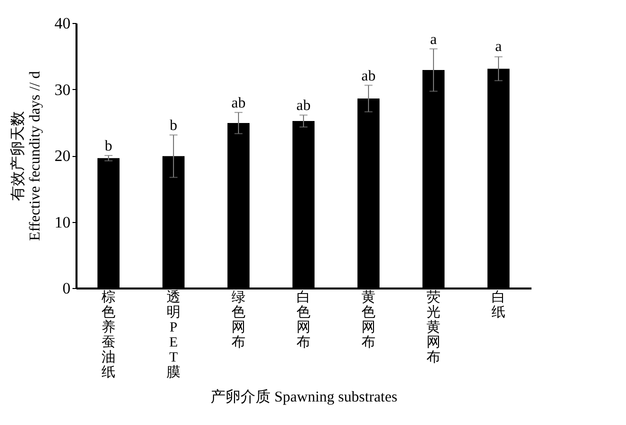  Describe the element at coordinates (304, 397) in the screenshot. I see `x-axis-title: 产卵介质 Spawning substrates` at that location.